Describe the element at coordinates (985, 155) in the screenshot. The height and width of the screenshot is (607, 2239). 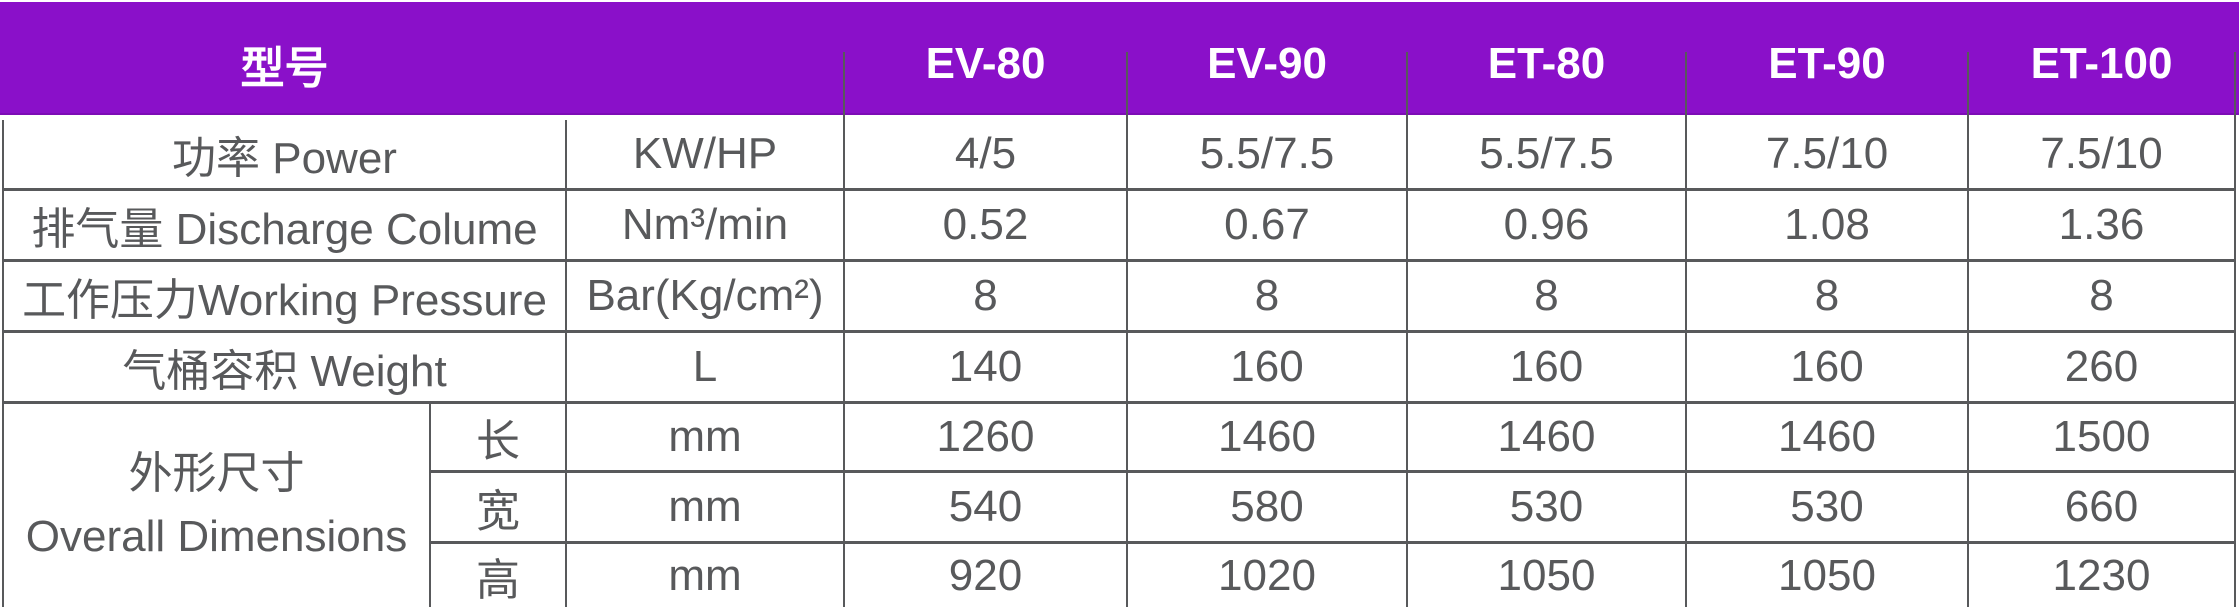
I see `value-cell: 4/5` at that location.